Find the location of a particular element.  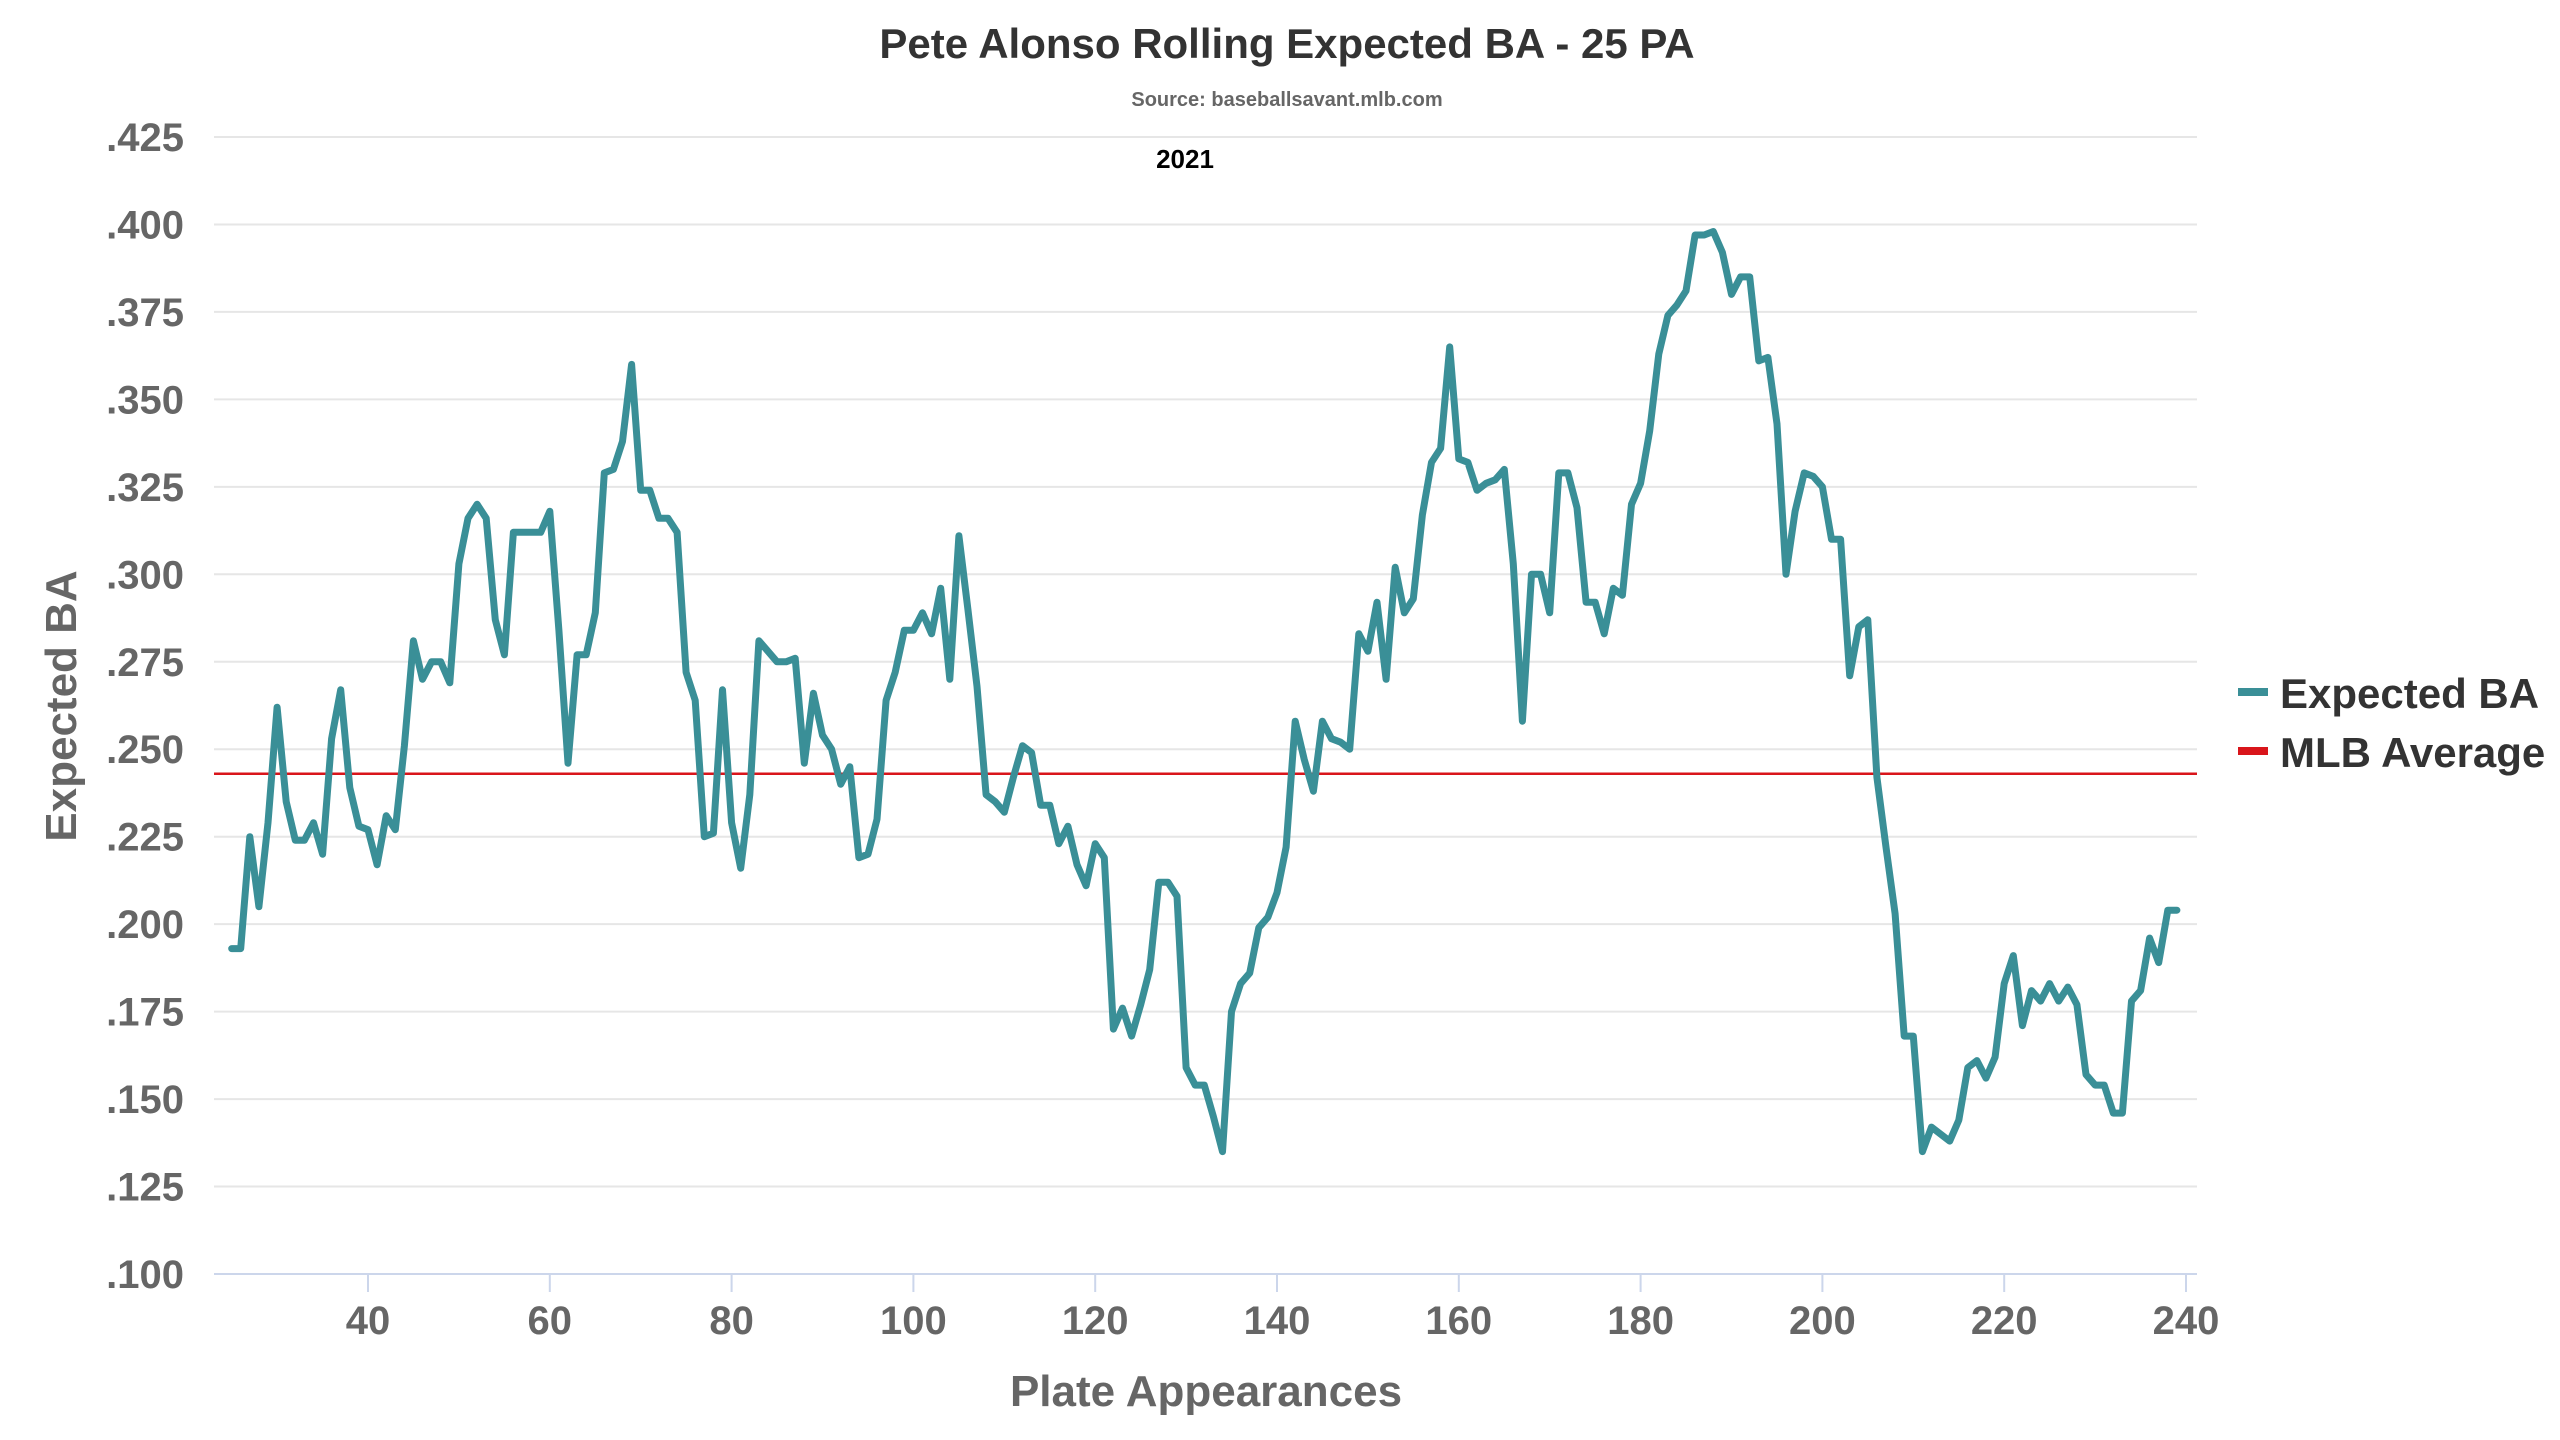

x-tick-label: 220 is located at coordinates (2004, 1321).